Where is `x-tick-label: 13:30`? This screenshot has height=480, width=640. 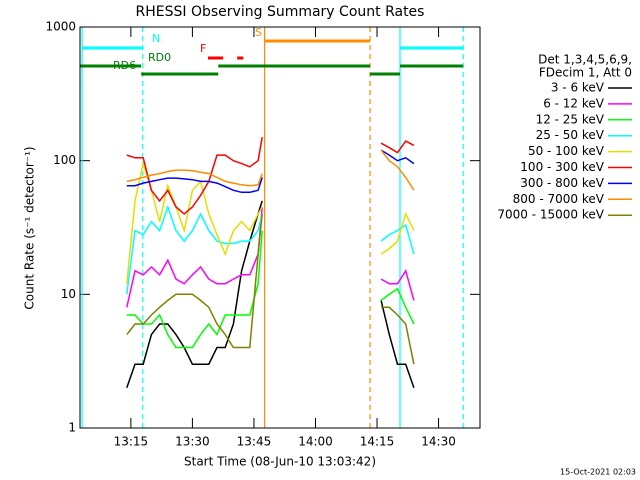 x-tick-label: 13:30 is located at coordinates (192, 442).